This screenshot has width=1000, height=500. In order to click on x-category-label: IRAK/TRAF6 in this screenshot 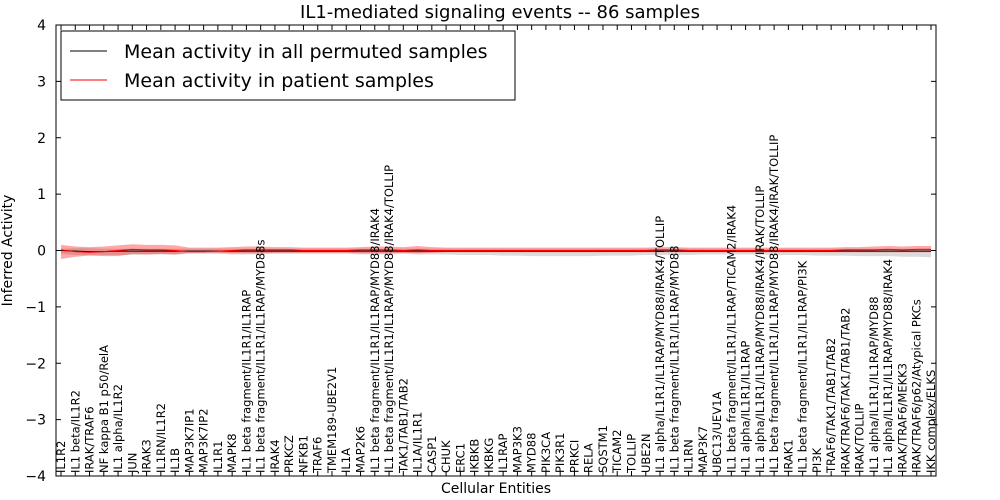, I will do `click(90, 439)`.